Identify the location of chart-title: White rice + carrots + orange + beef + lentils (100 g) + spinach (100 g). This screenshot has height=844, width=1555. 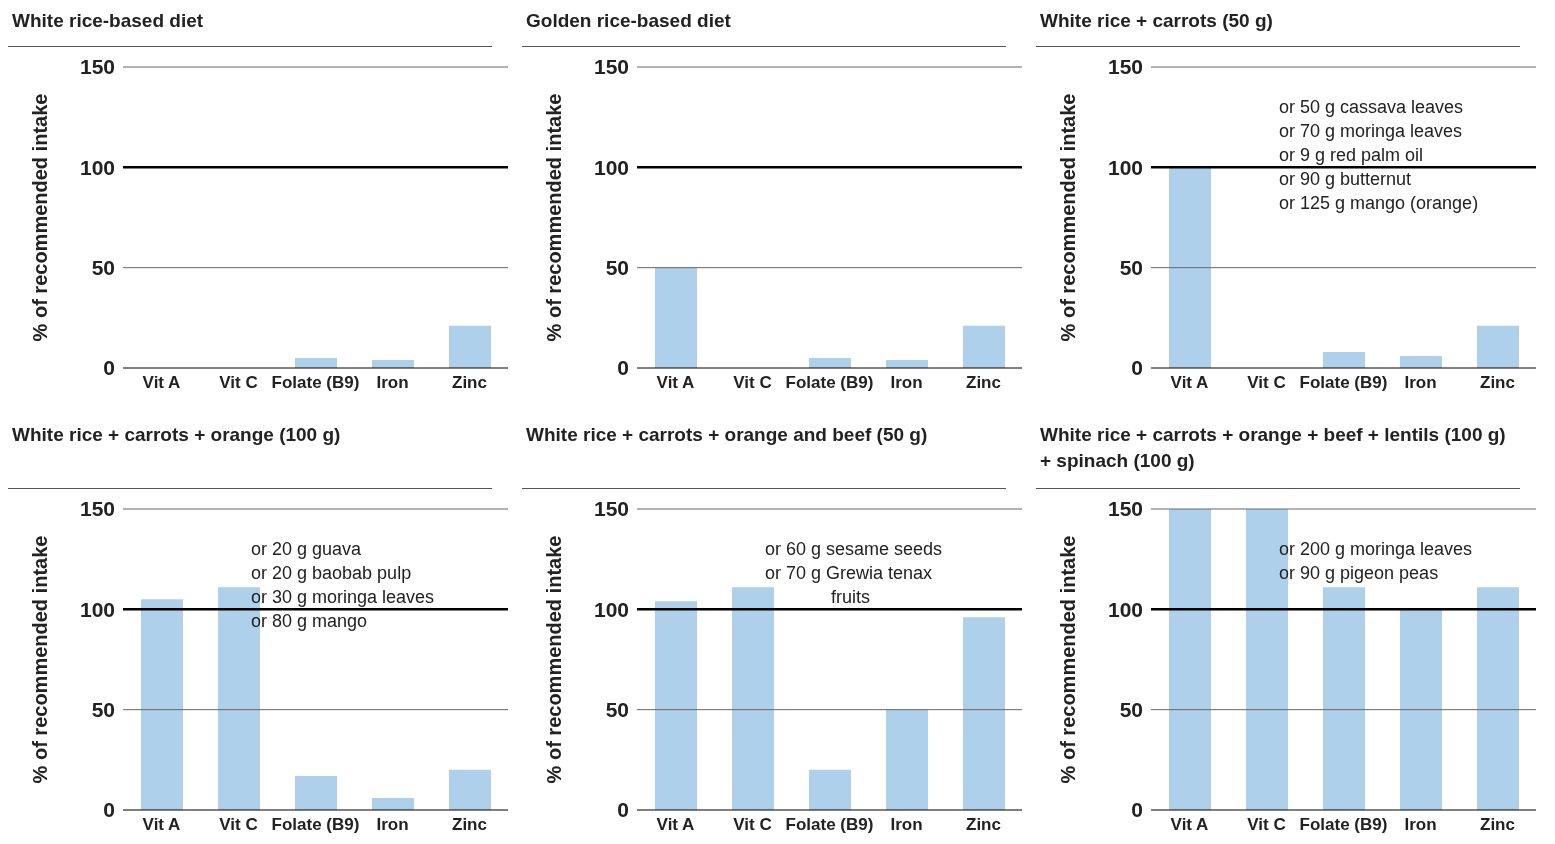
(1278, 445).